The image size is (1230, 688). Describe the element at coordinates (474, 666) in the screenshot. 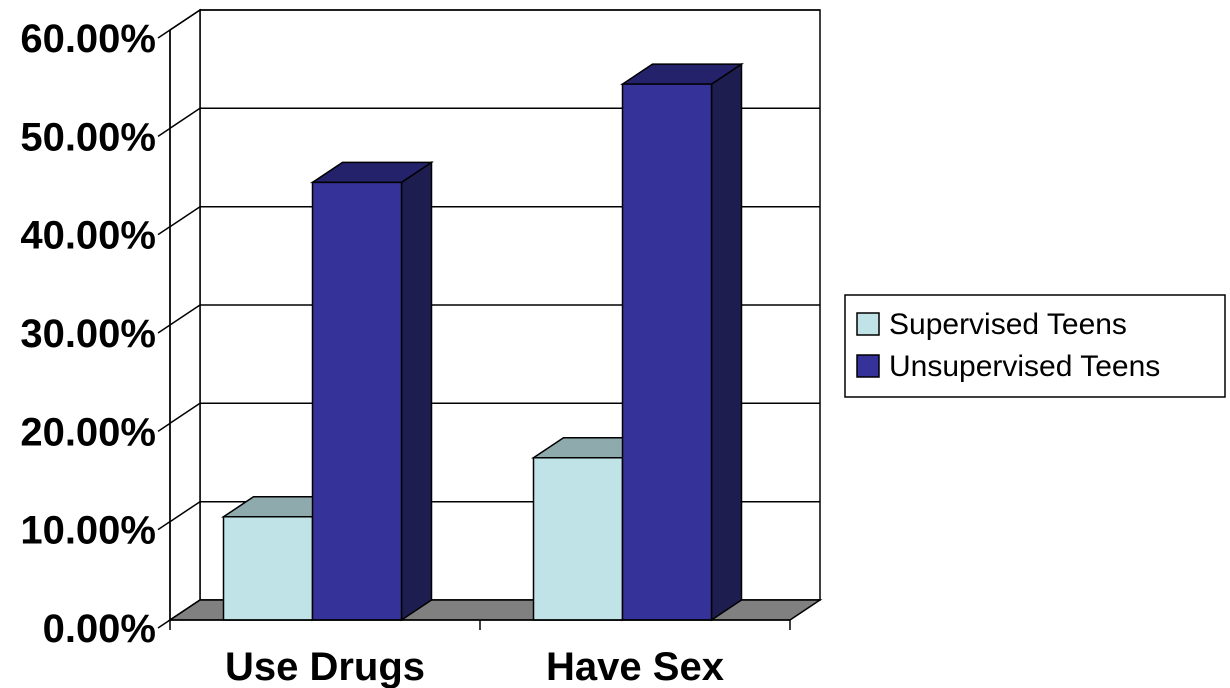

I see `x-axis-tick-labels: Use Drugs Have Sex` at that location.